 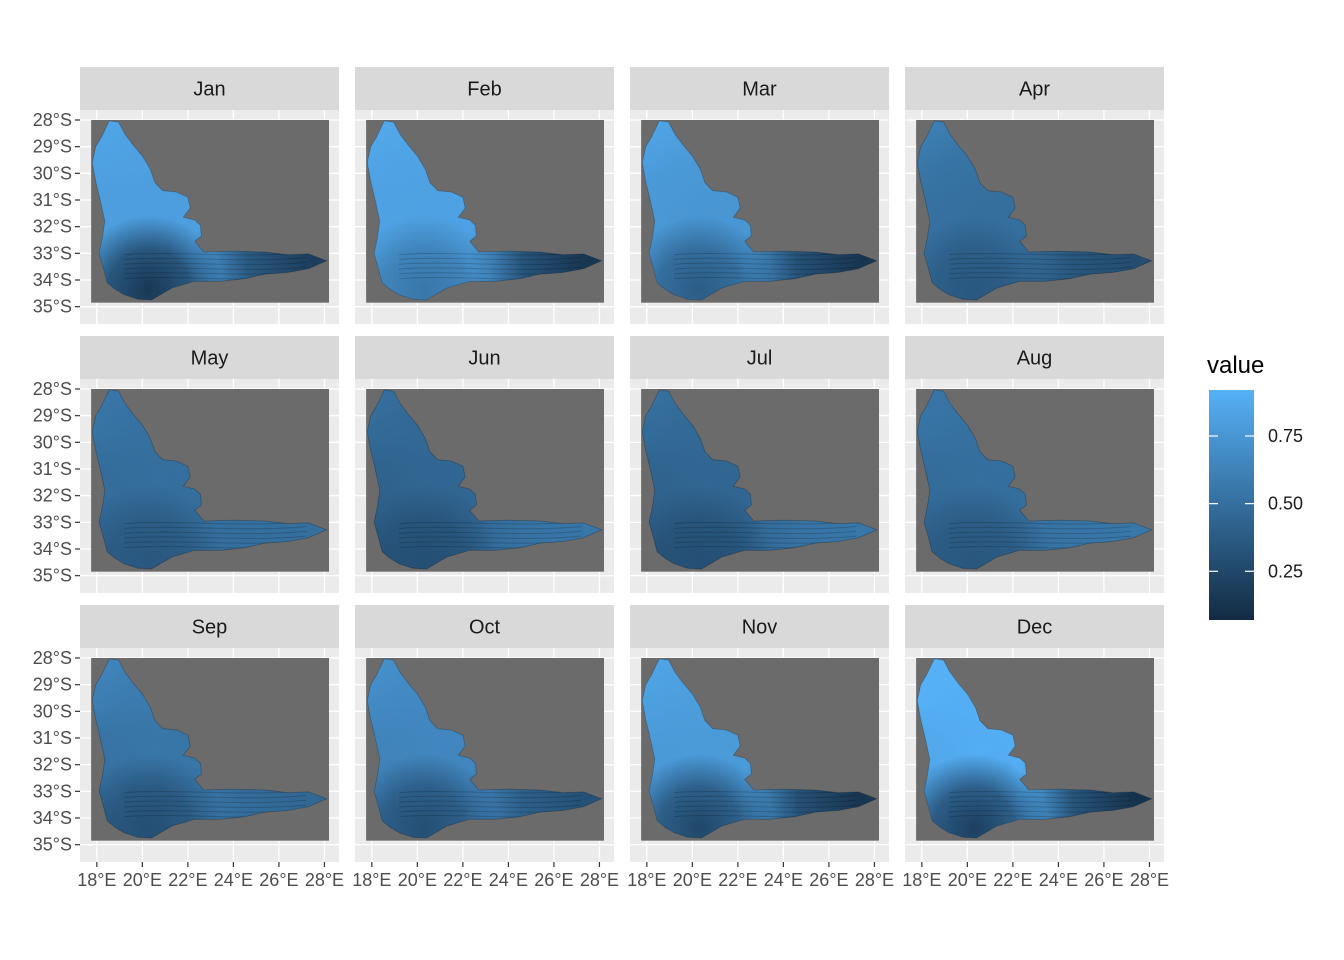 I want to click on facet-may: May 28°S 29°S 30°S 31°S 32°S 33°S 34°S 35°S, so click(x=186, y=464).